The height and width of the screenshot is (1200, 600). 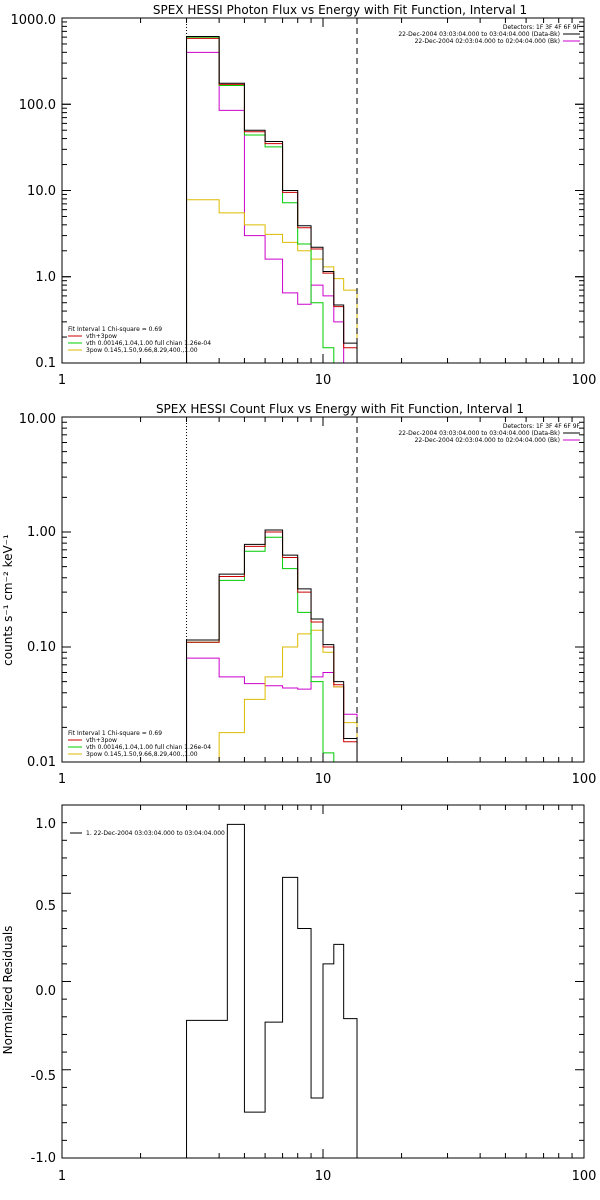 I want to click on y-tick-label: 1.00, so click(x=41, y=532).